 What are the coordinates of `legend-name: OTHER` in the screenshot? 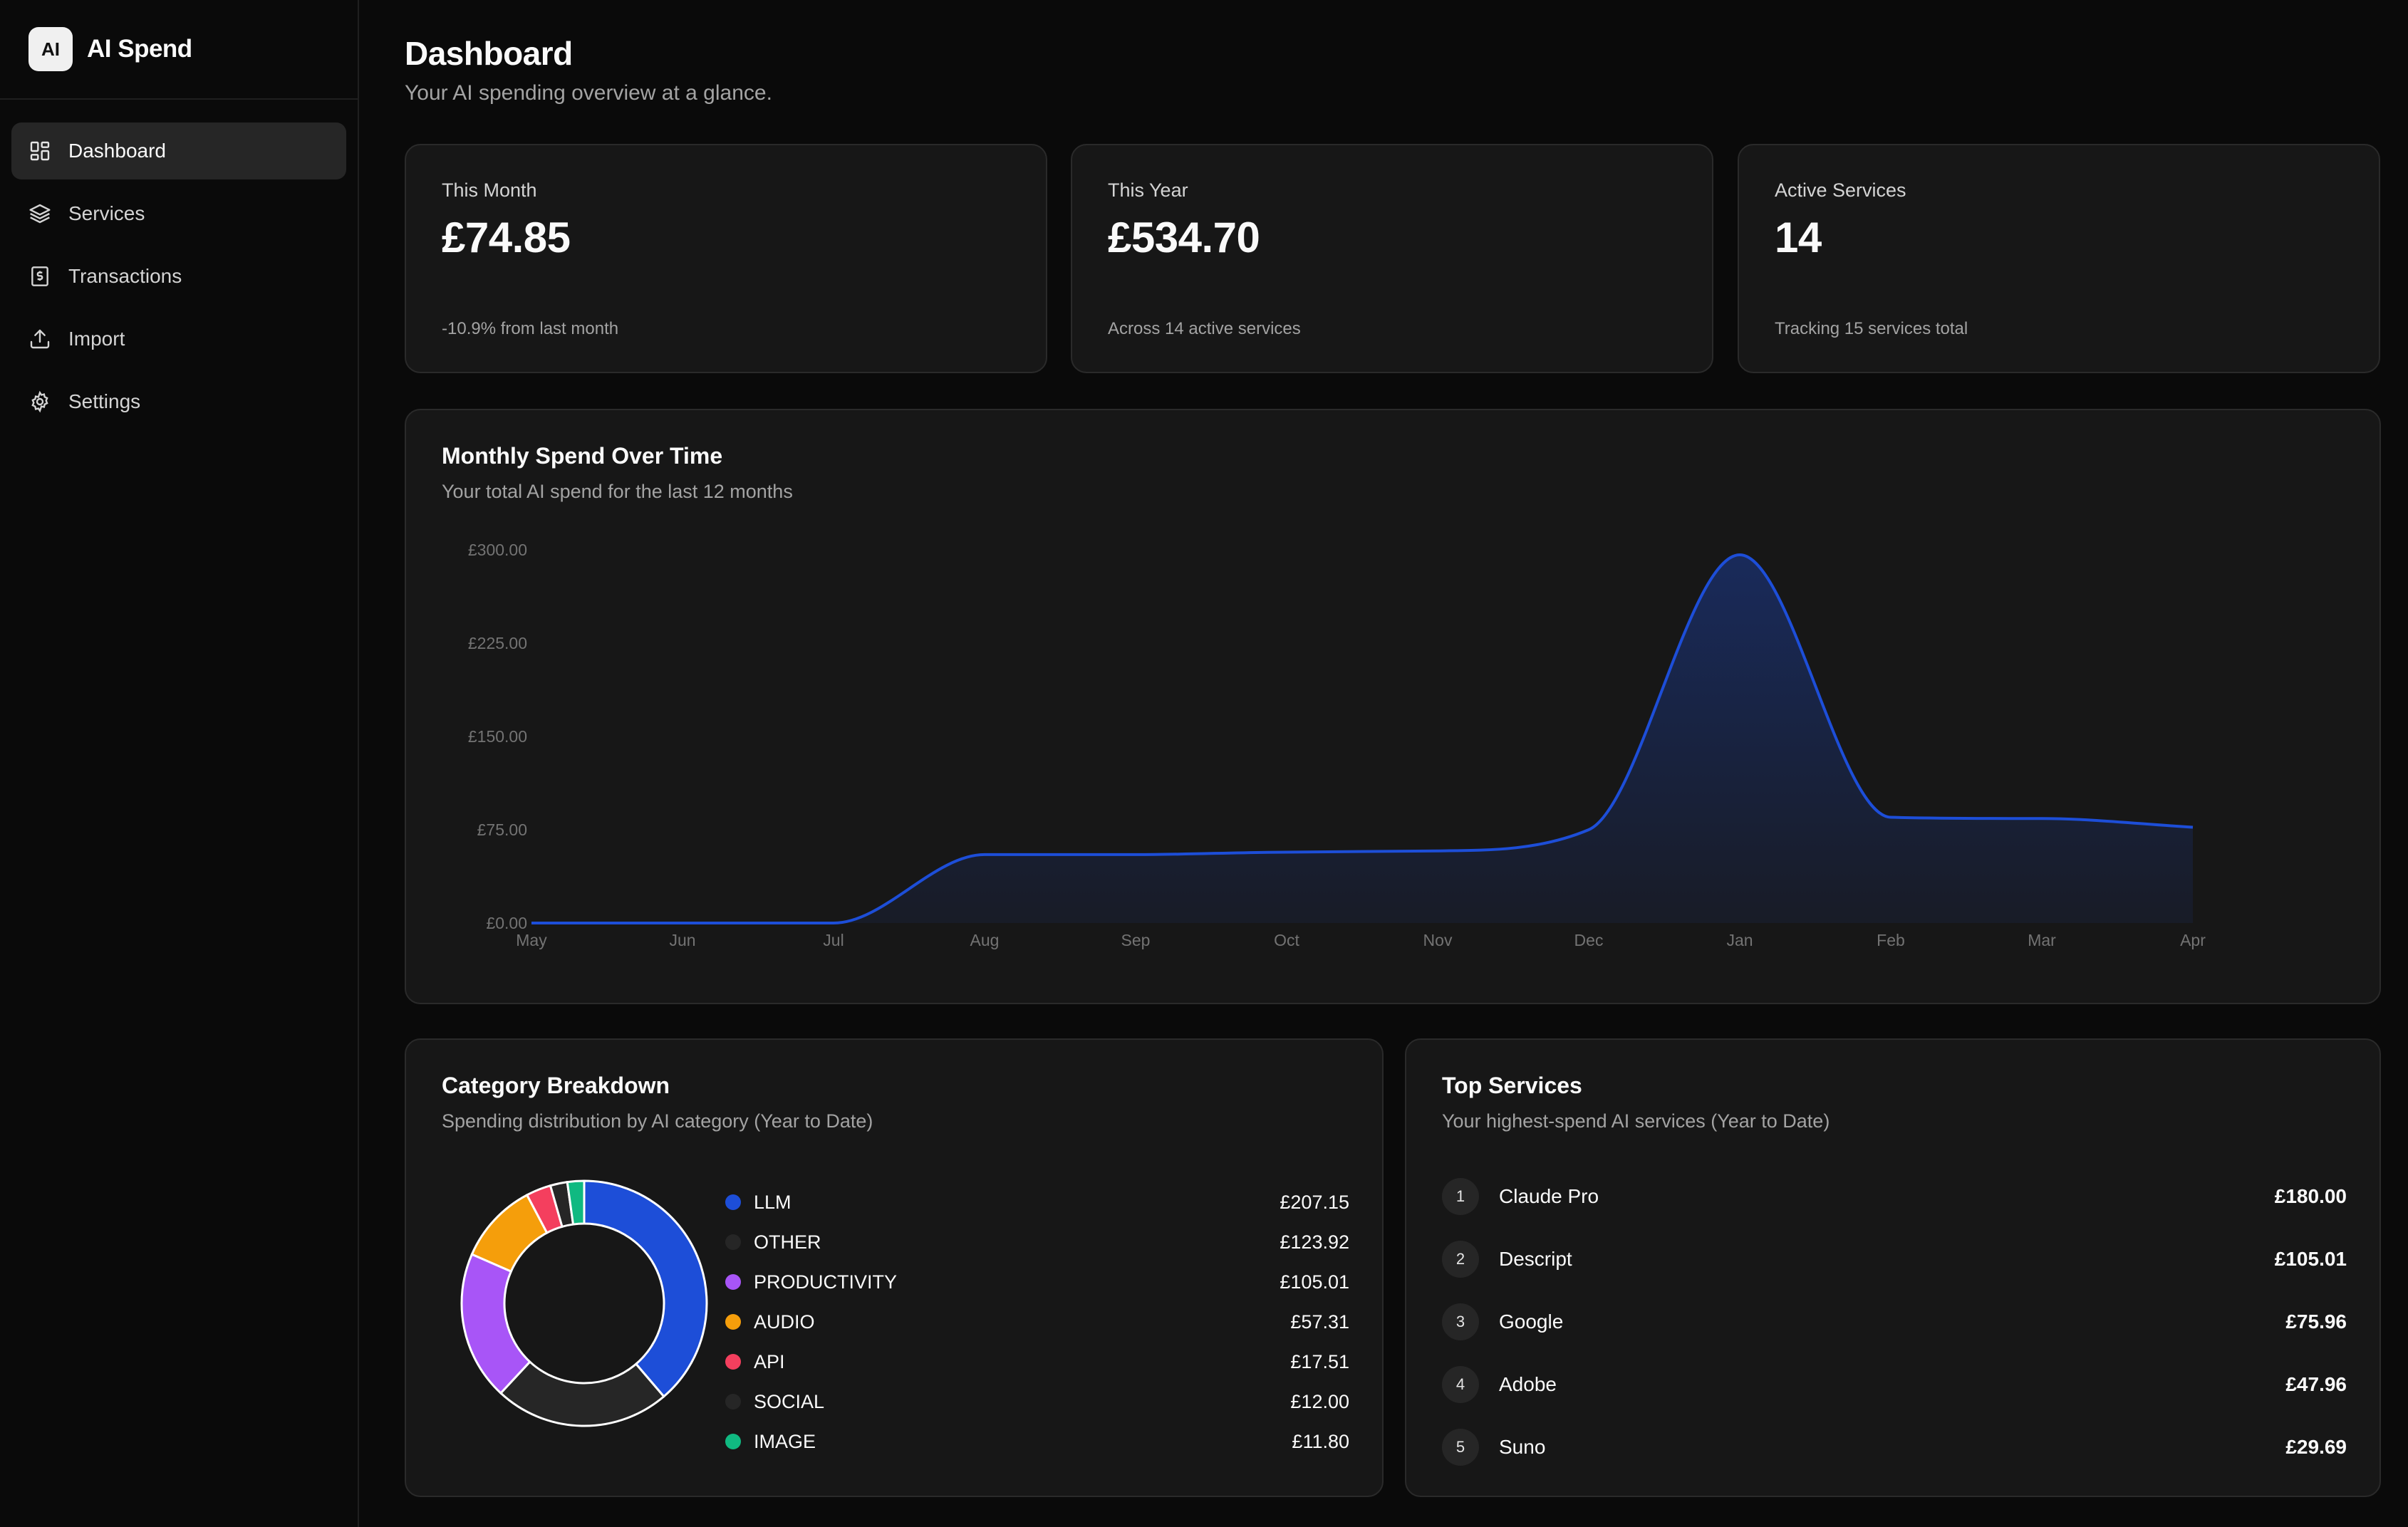 It's located at (787, 1242).